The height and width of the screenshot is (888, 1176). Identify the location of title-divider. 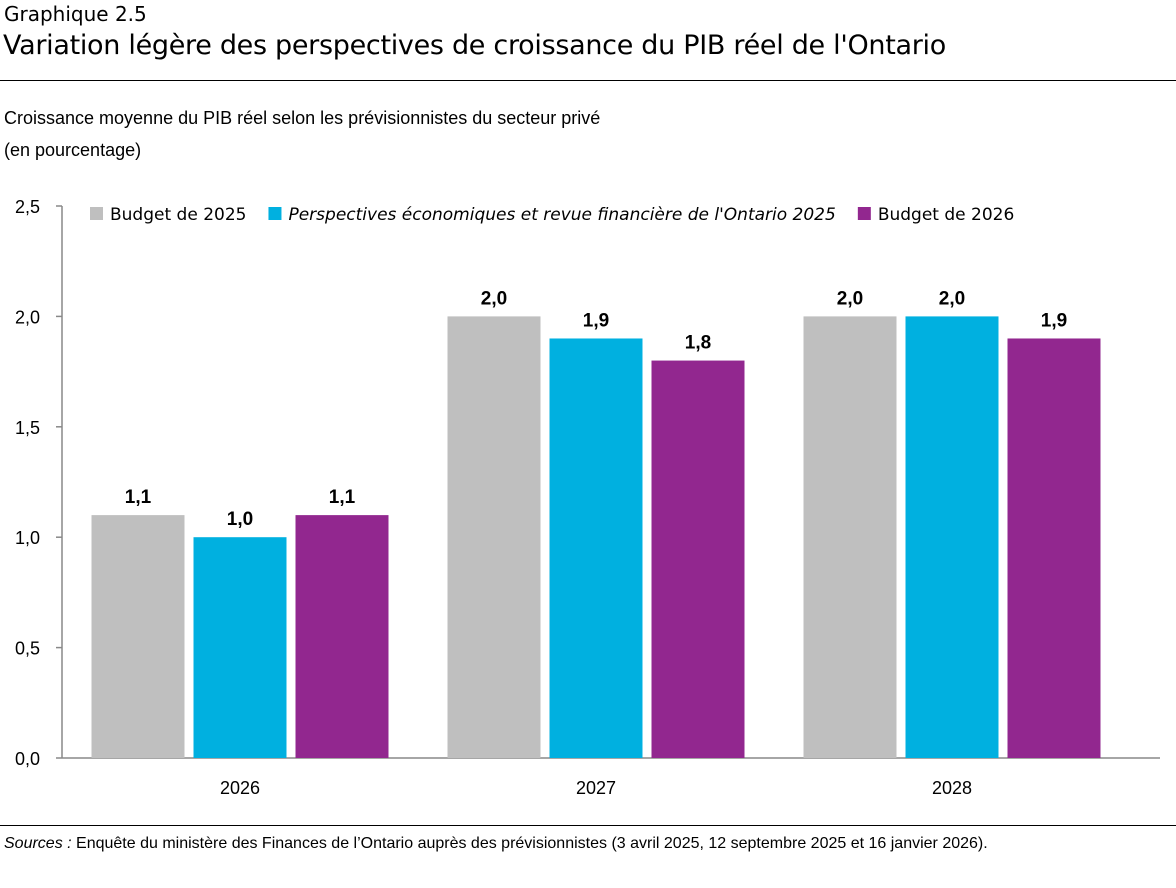
(588, 80).